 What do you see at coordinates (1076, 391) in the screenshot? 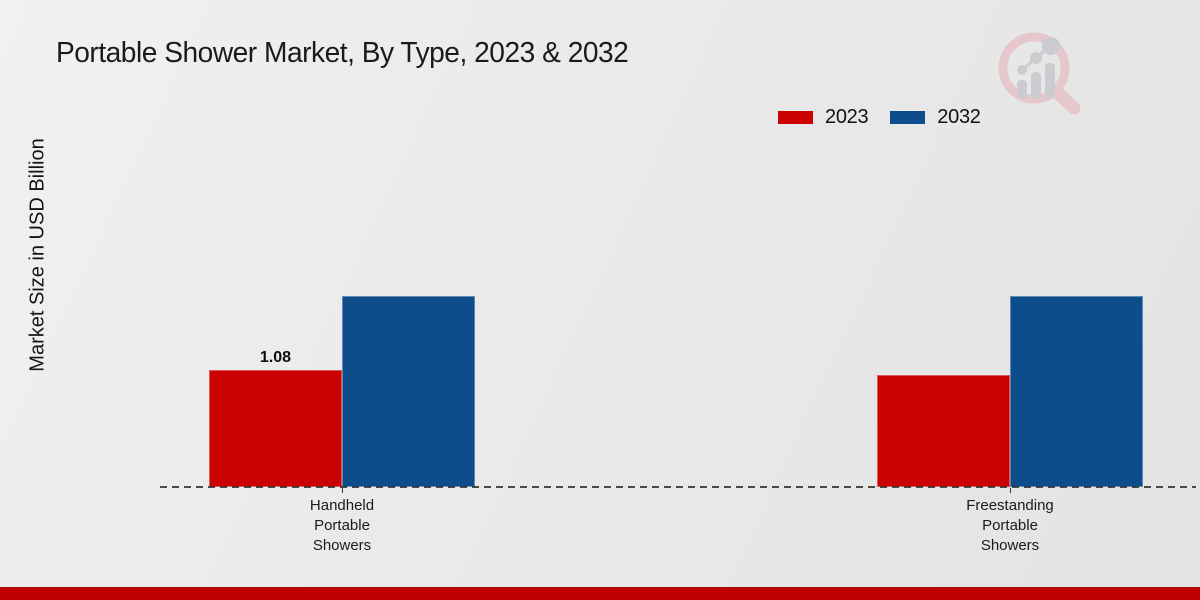
I see `bar-2032-freestanding-portable-showers` at bounding box center [1076, 391].